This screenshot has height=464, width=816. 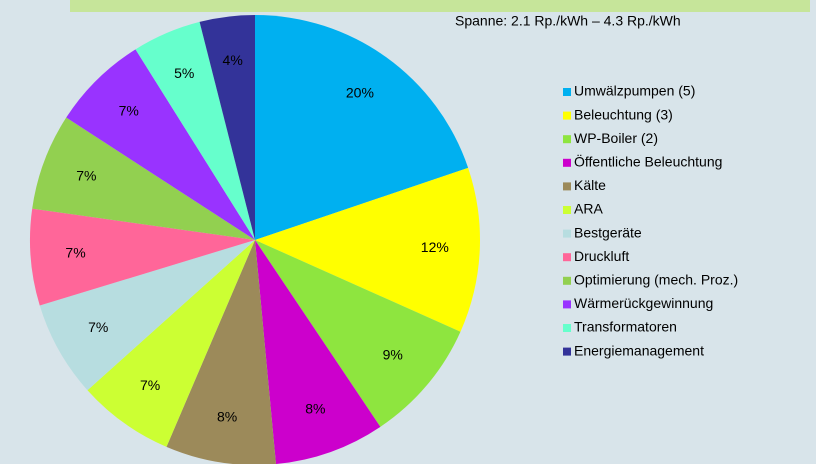 I want to click on value-label: 4%, so click(x=233, y=60).